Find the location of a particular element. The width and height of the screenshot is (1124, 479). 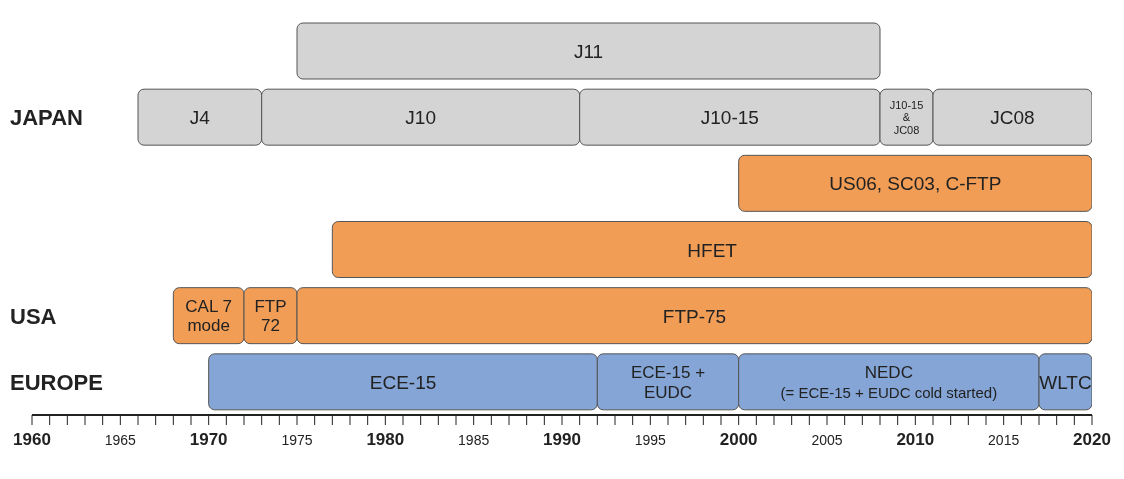

x-tick-label: 2000 is located at coordinates (738, 439).